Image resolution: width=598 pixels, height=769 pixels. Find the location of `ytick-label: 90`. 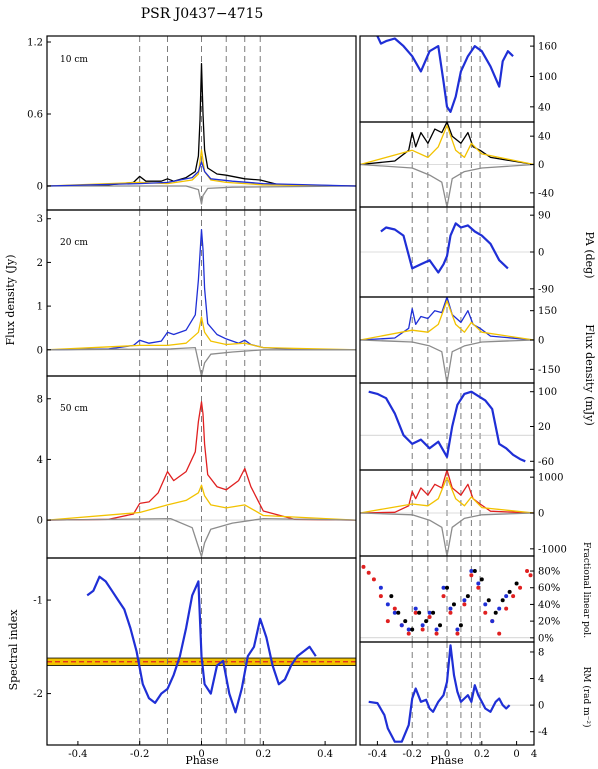

ytick-label: 90 is located at coordinates (544, 216).